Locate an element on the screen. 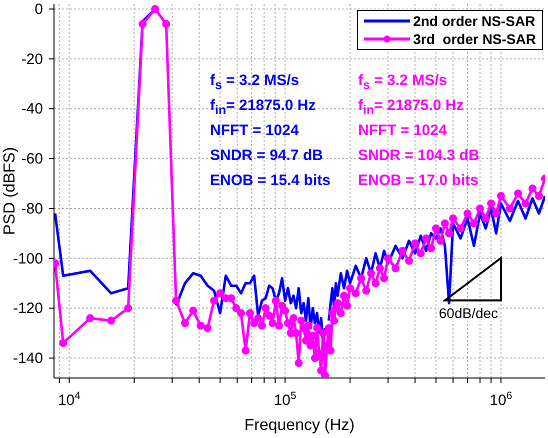 This screenshot has height=438, width=548. y-tick-label: -140 is located at coordinates (27, 359).